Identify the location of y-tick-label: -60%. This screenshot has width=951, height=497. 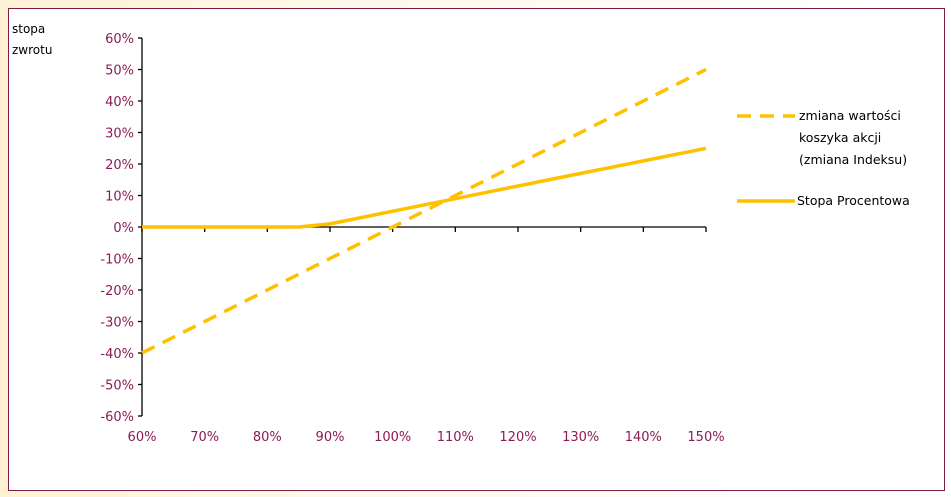
(117, 417).